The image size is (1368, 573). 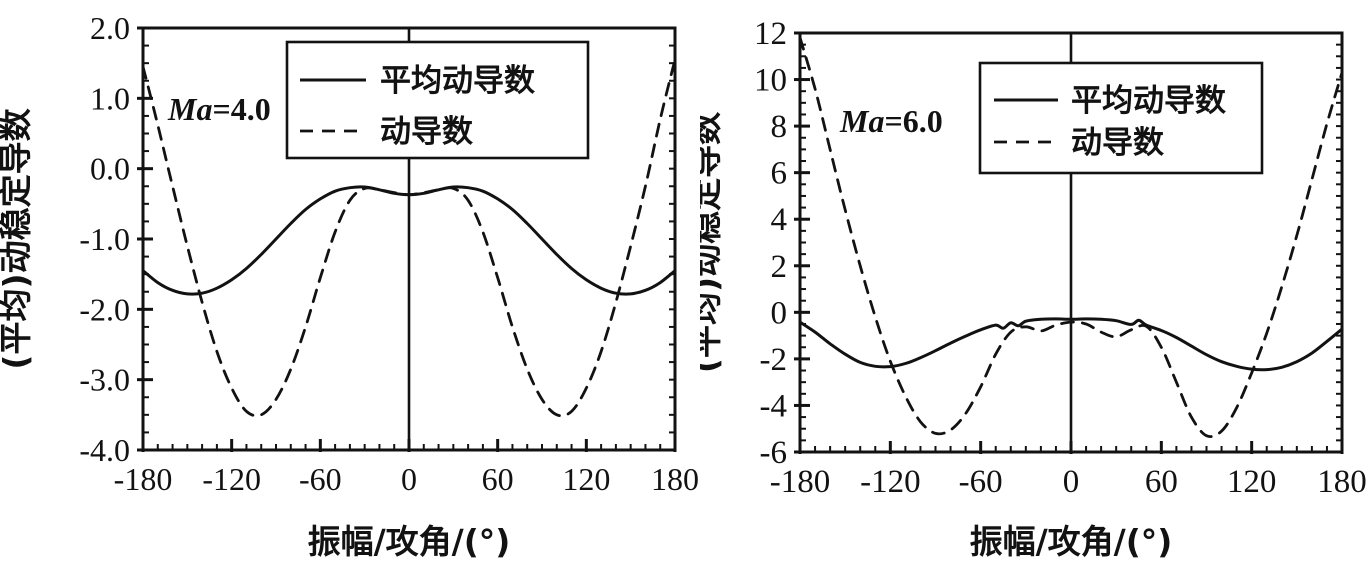 What do you see at coordinates (891, 121) in the screenshot?
I see `mach-annotation: Ma=6.0` at bounding box center [891, 121].